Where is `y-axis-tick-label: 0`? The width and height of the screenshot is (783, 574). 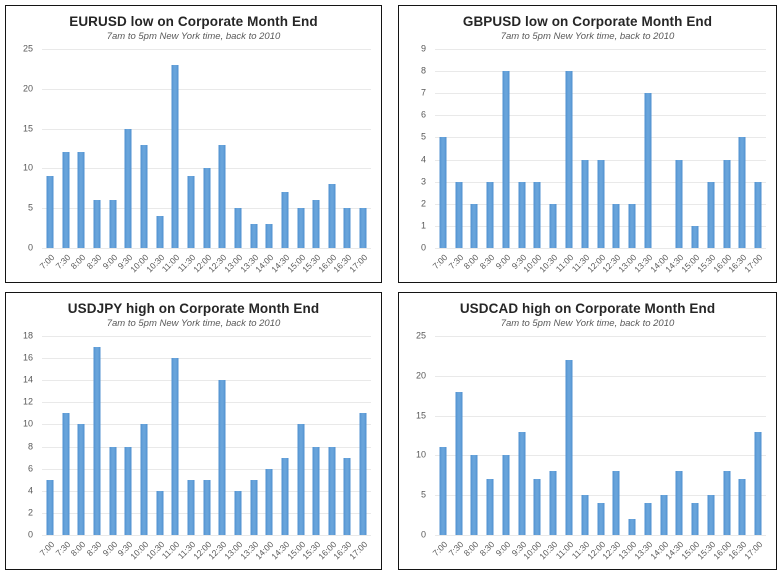
y-axis-tick-label: 0 is located at coordinates (423, 247).